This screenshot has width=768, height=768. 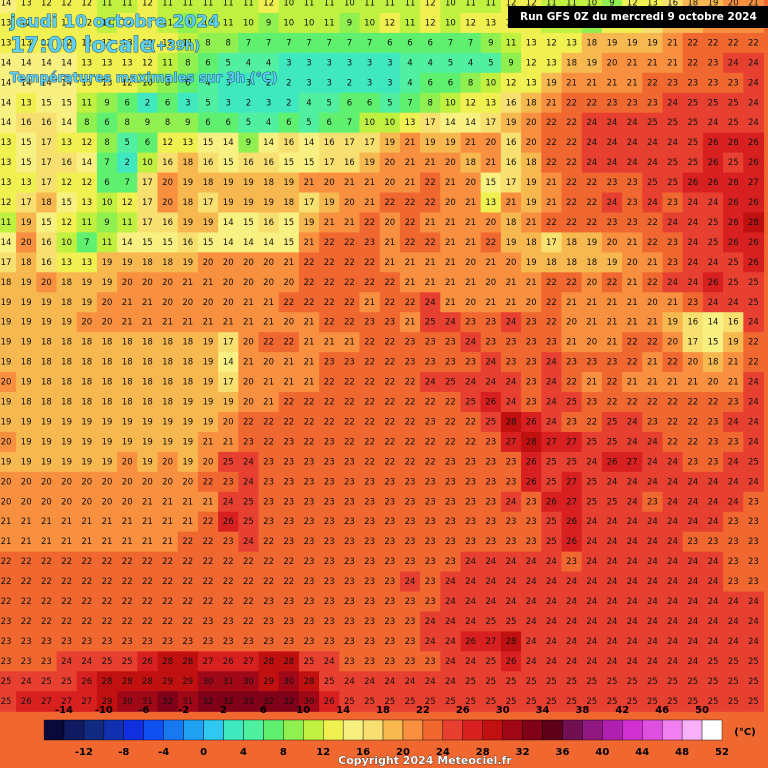 What do you see at coordinates (248, 23) in the screenshot?
I see `temperature-value: 10` at bounding box center [248, 23].